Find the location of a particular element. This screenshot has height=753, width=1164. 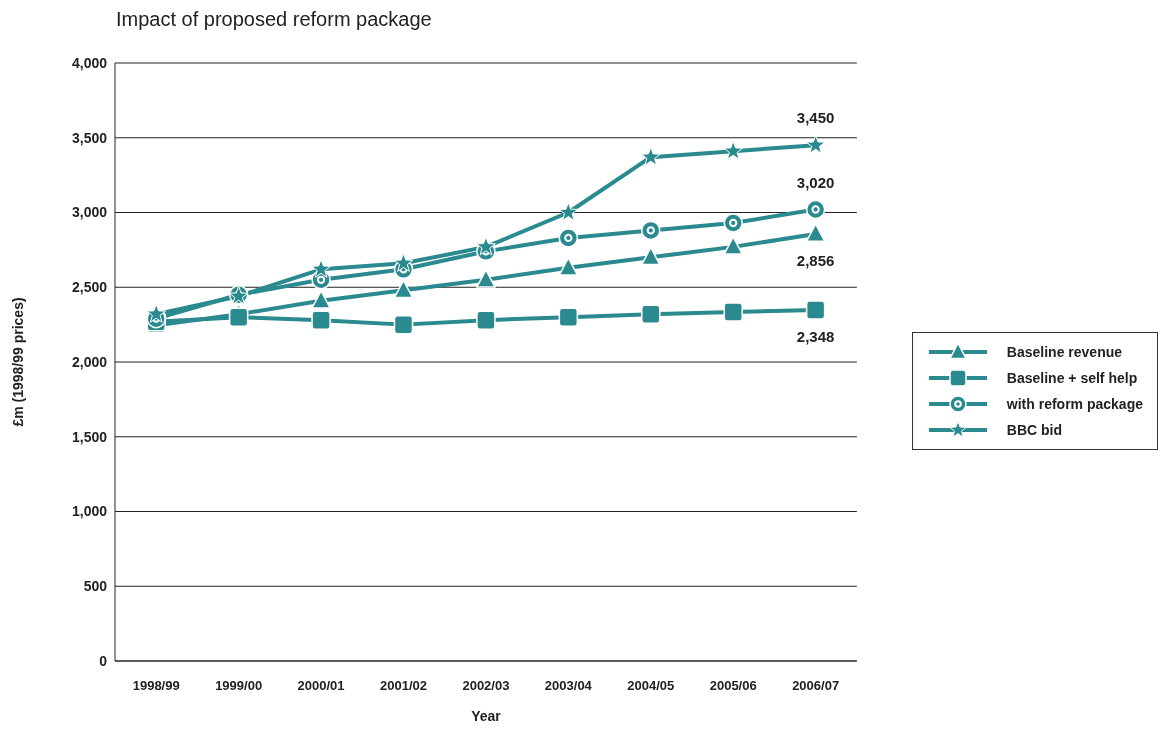

legend-label: BBC bid is located at coordinates (1034, 430).